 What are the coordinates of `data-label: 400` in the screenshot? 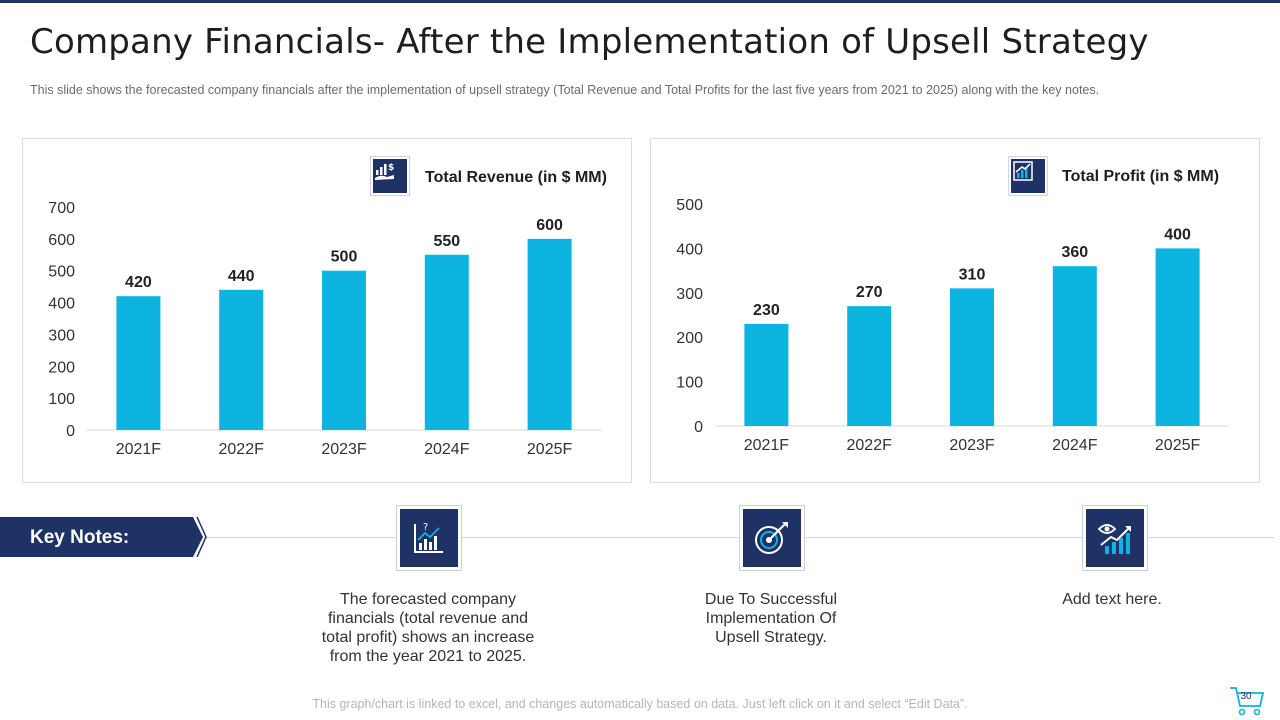 It's located at (1177, 234).